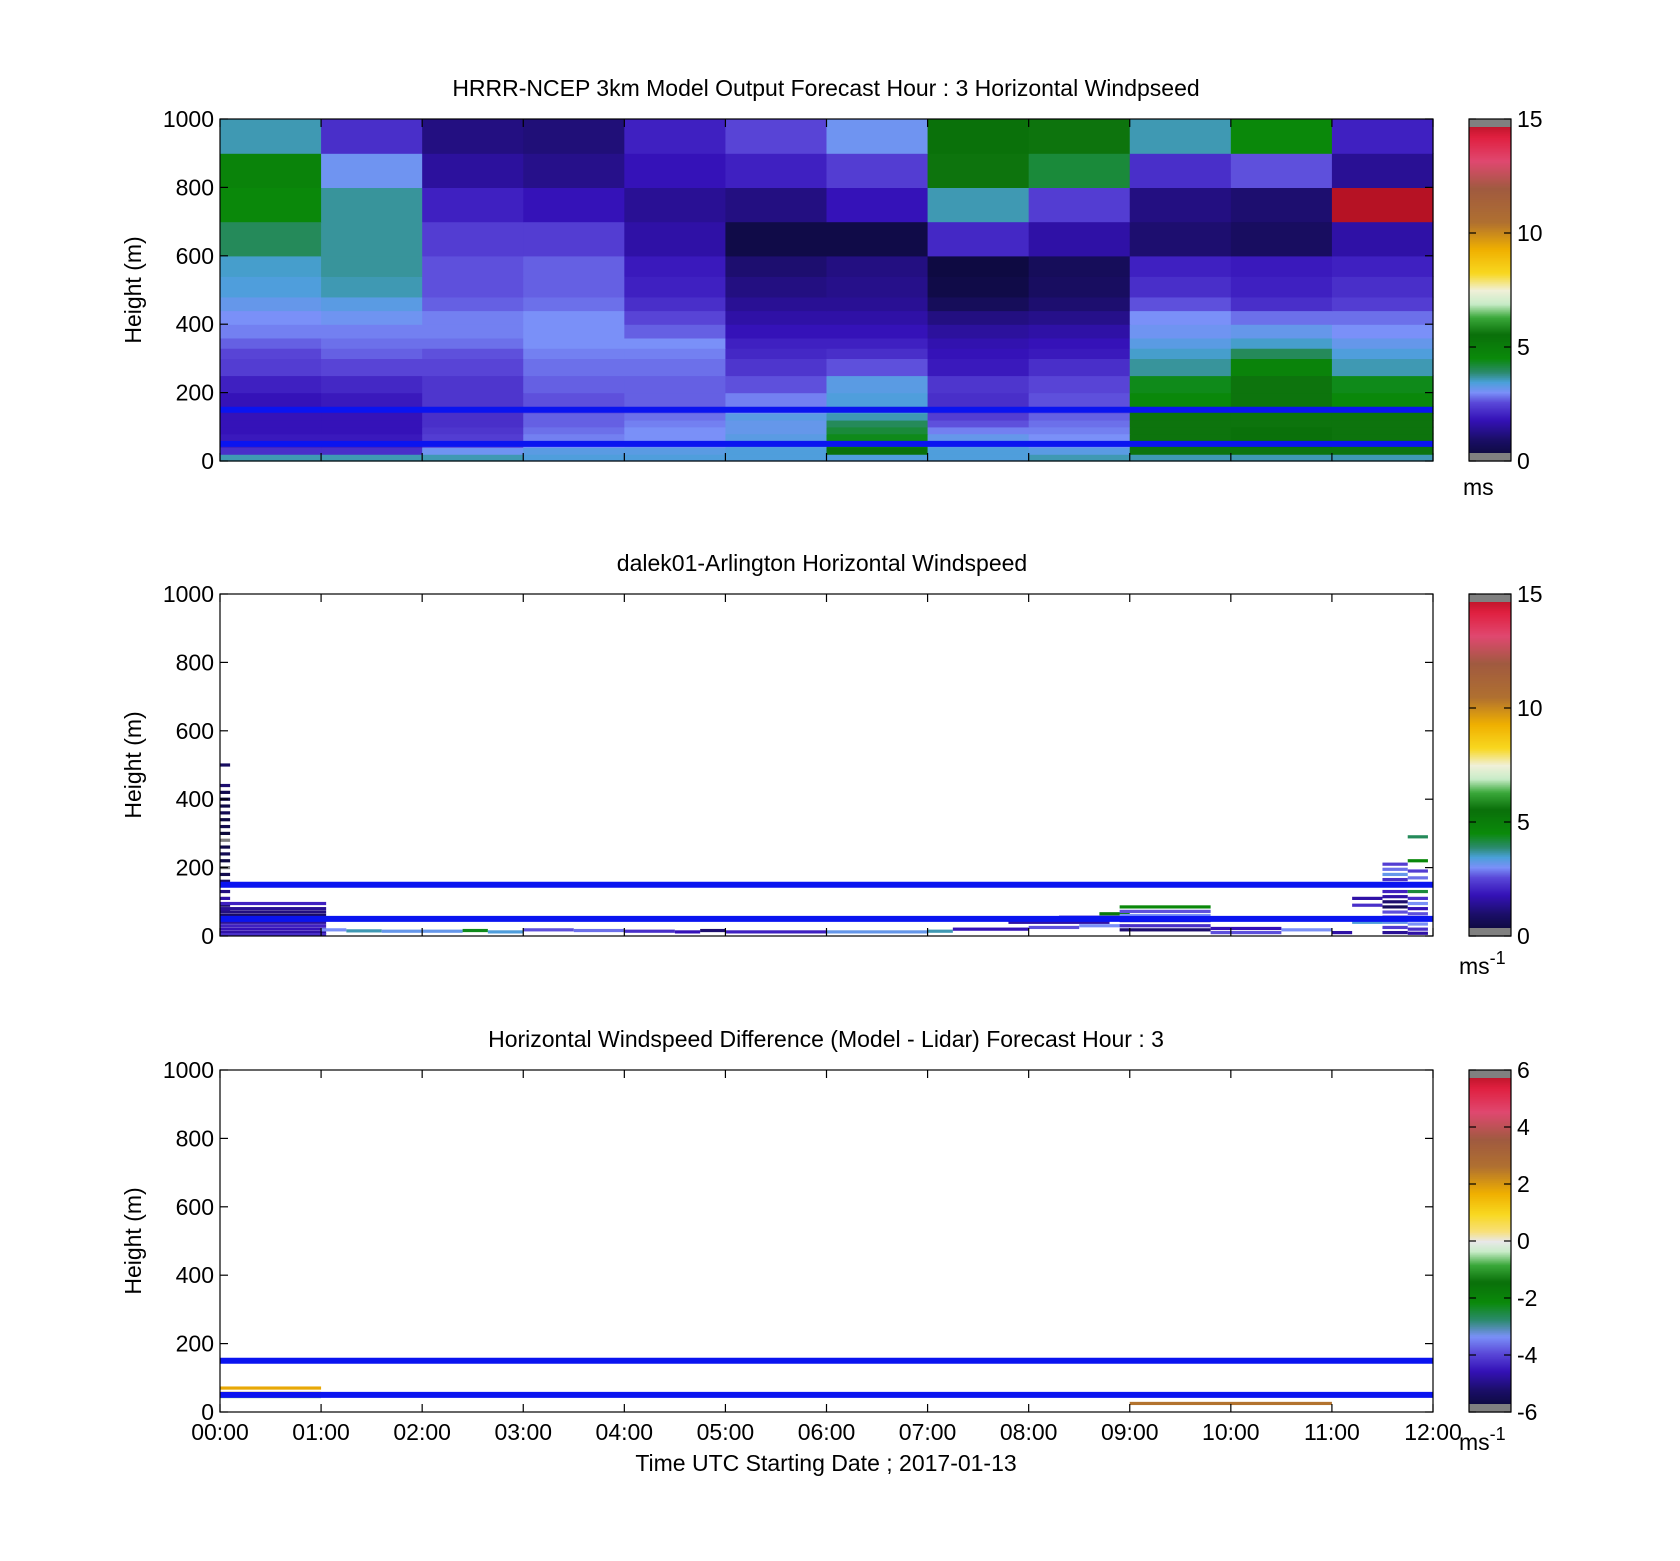  What do you see at coordinates (825, 1463) in the screenshot?
I see `x-axis-label: Time UTC Starting Date ; 2017-01-13` at bounding box center [825, 1463].